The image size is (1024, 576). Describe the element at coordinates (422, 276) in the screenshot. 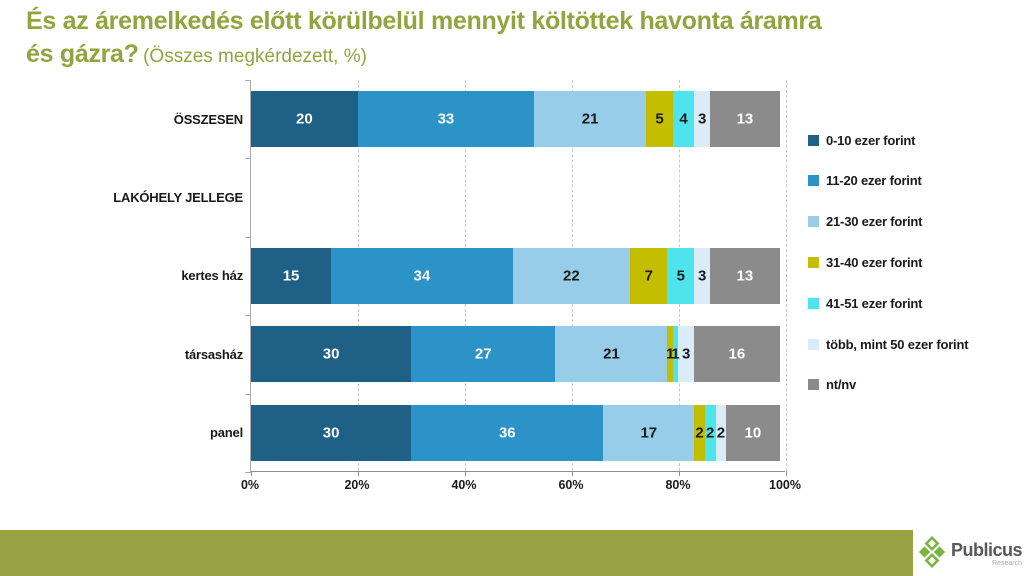

I see `segment-value-label: 34` at that location.